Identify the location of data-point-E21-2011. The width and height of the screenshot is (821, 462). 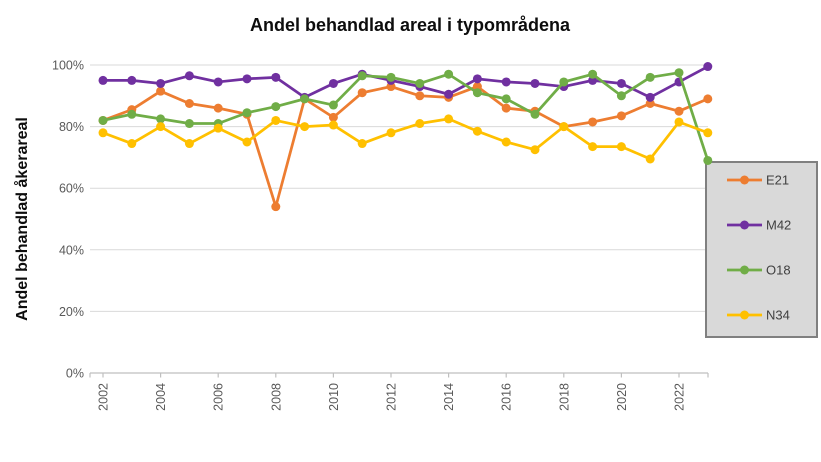
(362, 93).